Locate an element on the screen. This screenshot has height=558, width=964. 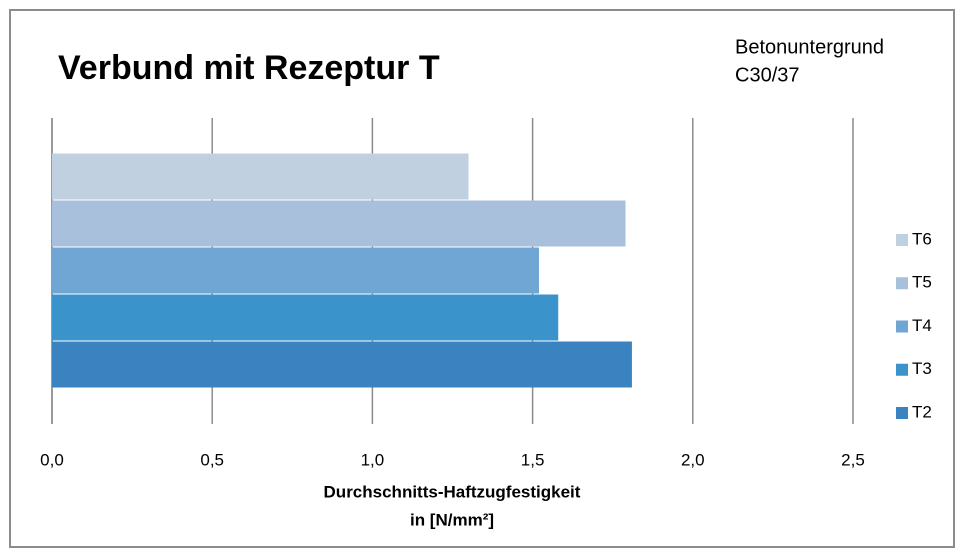
x-tick-label: 2,0 is located at coordinates (693, 459).